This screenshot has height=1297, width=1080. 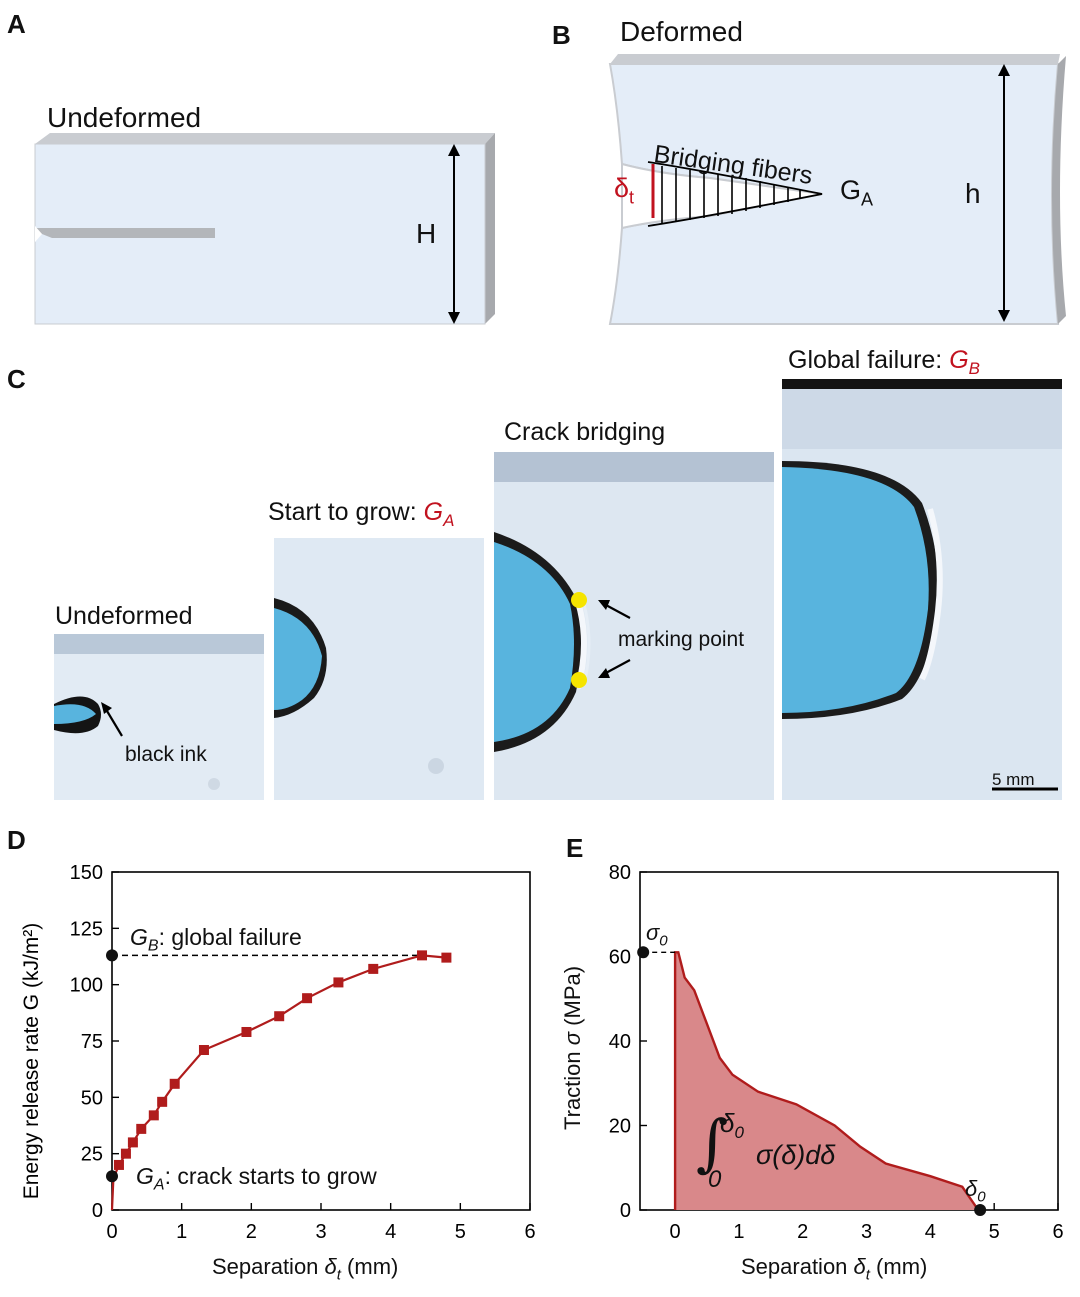 What do you see at coordinates (16, 840) in the screenshot?
I see `panel-label-d: D` at bounding box center [16, 840].